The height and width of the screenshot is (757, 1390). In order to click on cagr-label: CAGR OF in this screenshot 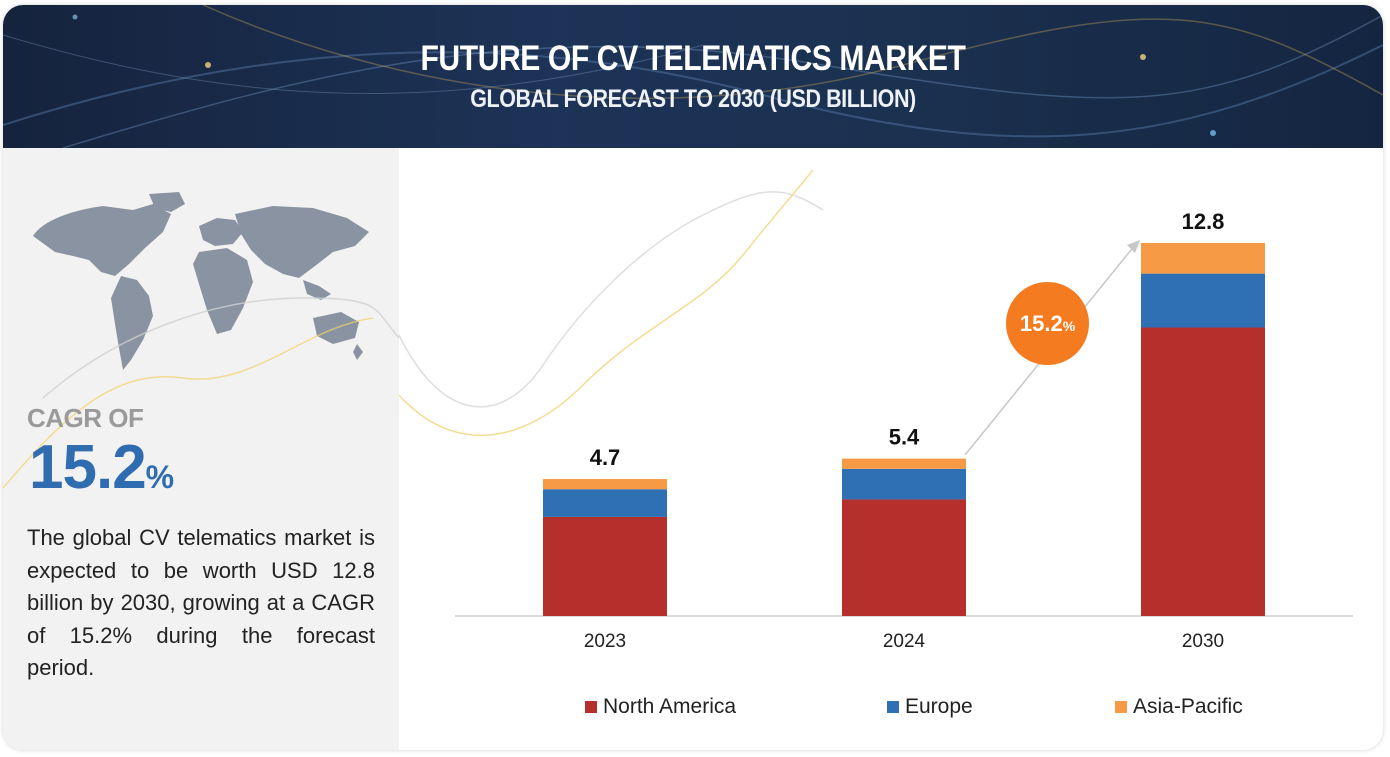, I will do `click(85, 418)`.